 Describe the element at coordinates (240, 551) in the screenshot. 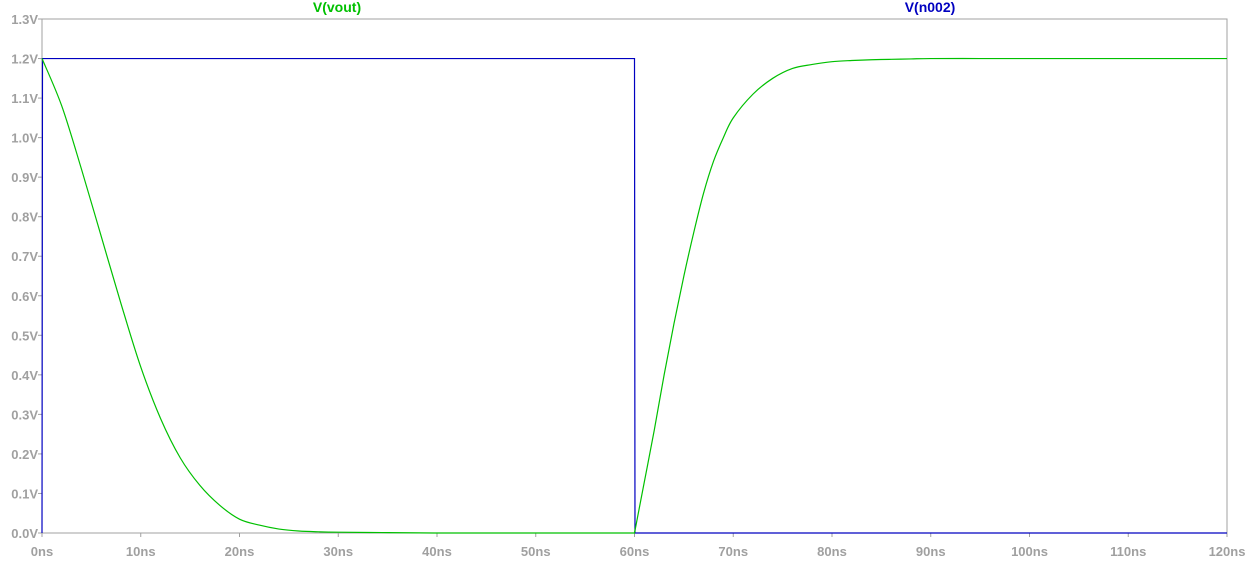

I see `x-tick-label: 20ns` at that location.